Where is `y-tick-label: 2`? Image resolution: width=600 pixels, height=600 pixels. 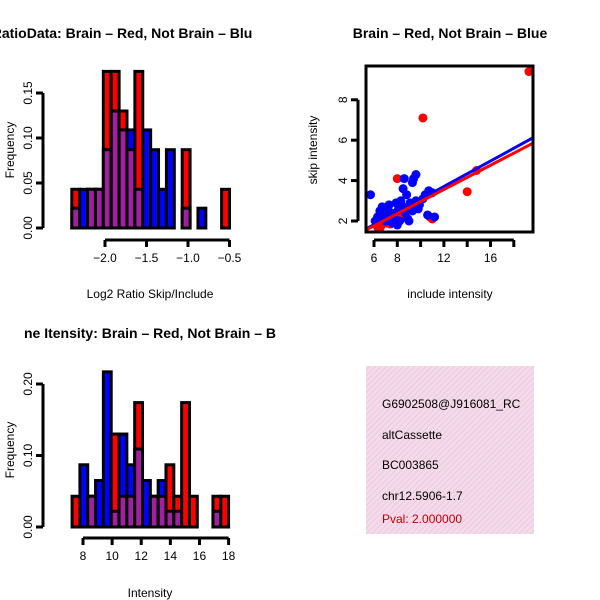 y-tick-label: 2 is located at coordinates (343, 220).